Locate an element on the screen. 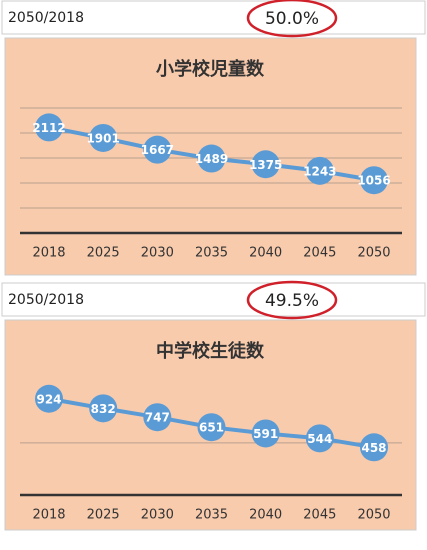 This screenshot has width=427, height=550. data-label: 1243 is located at coordinates (319, 171).